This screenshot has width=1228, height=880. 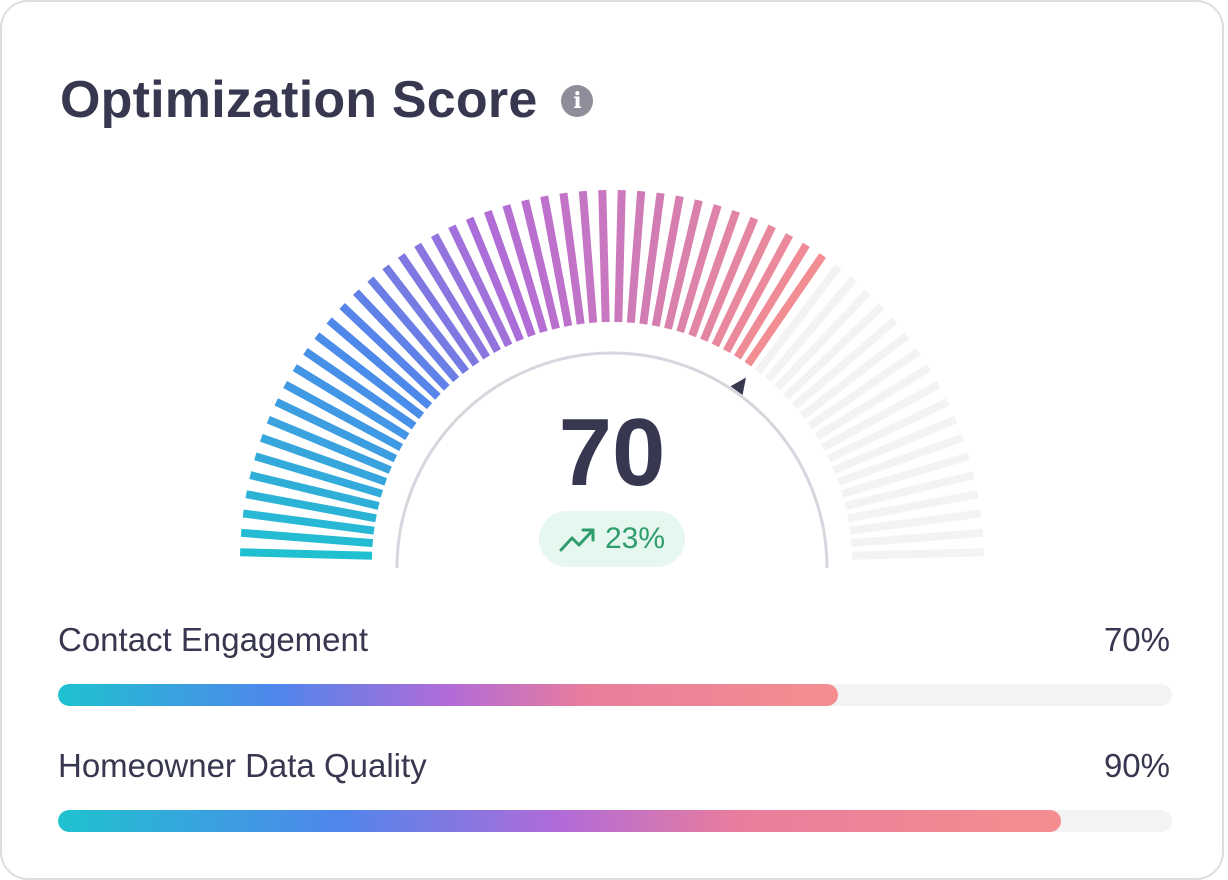 What do you see at coordinates (242, 765) in the screenshot?
I see `metric-label: Homeowner Data Quality` at bounding box center [242, 765].